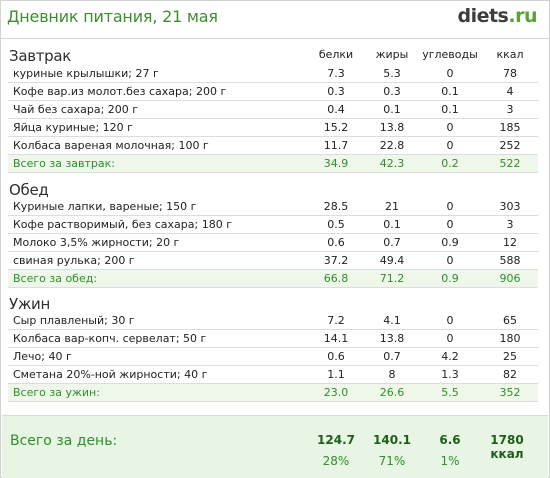 The image size is (550, 478). Describe the element at coordinates (336, 109) in the screenshot. I see `protein-value: 0.4` at that location.